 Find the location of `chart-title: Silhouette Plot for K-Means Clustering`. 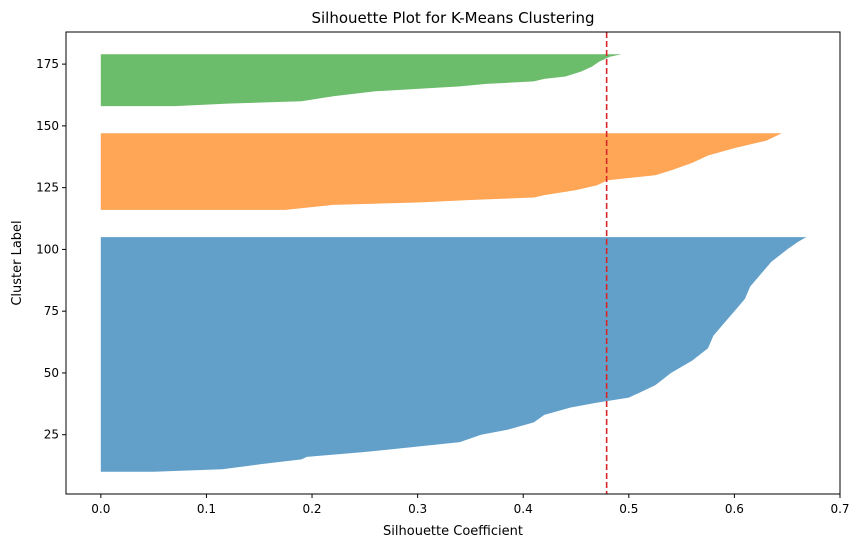

chart-title: Silhouette Plot for K-Means Clustering is located at coordinates (452, 18).